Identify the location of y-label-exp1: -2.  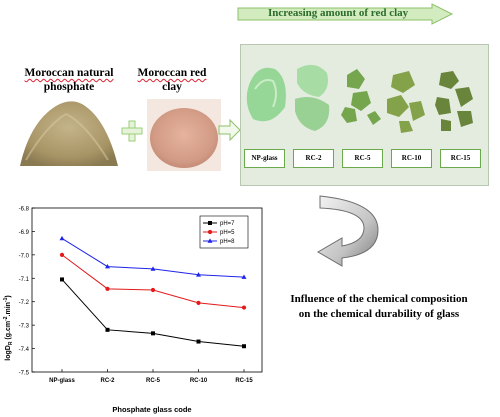
(6, 318).